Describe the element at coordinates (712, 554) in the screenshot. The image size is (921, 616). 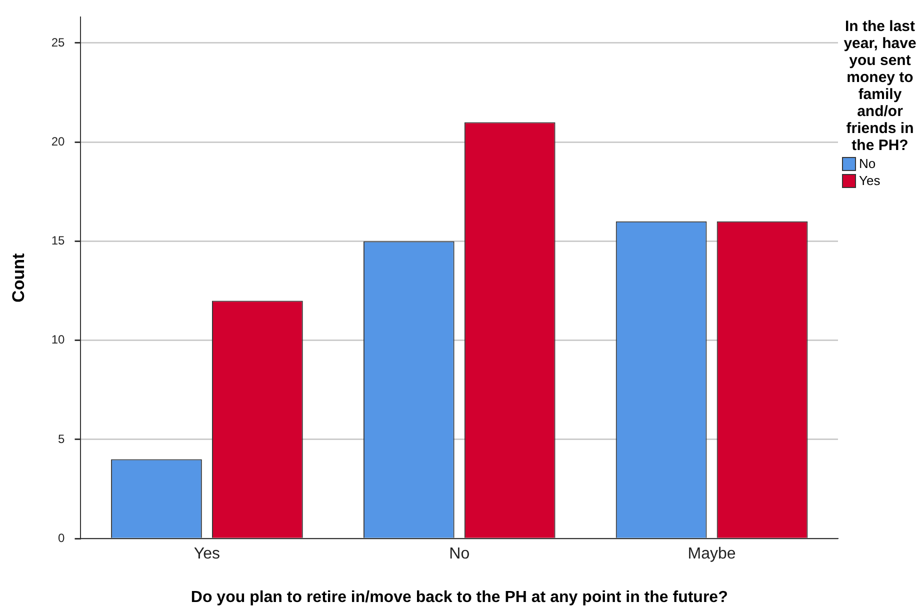
I see `x-tick-label: Maybe` at that location.